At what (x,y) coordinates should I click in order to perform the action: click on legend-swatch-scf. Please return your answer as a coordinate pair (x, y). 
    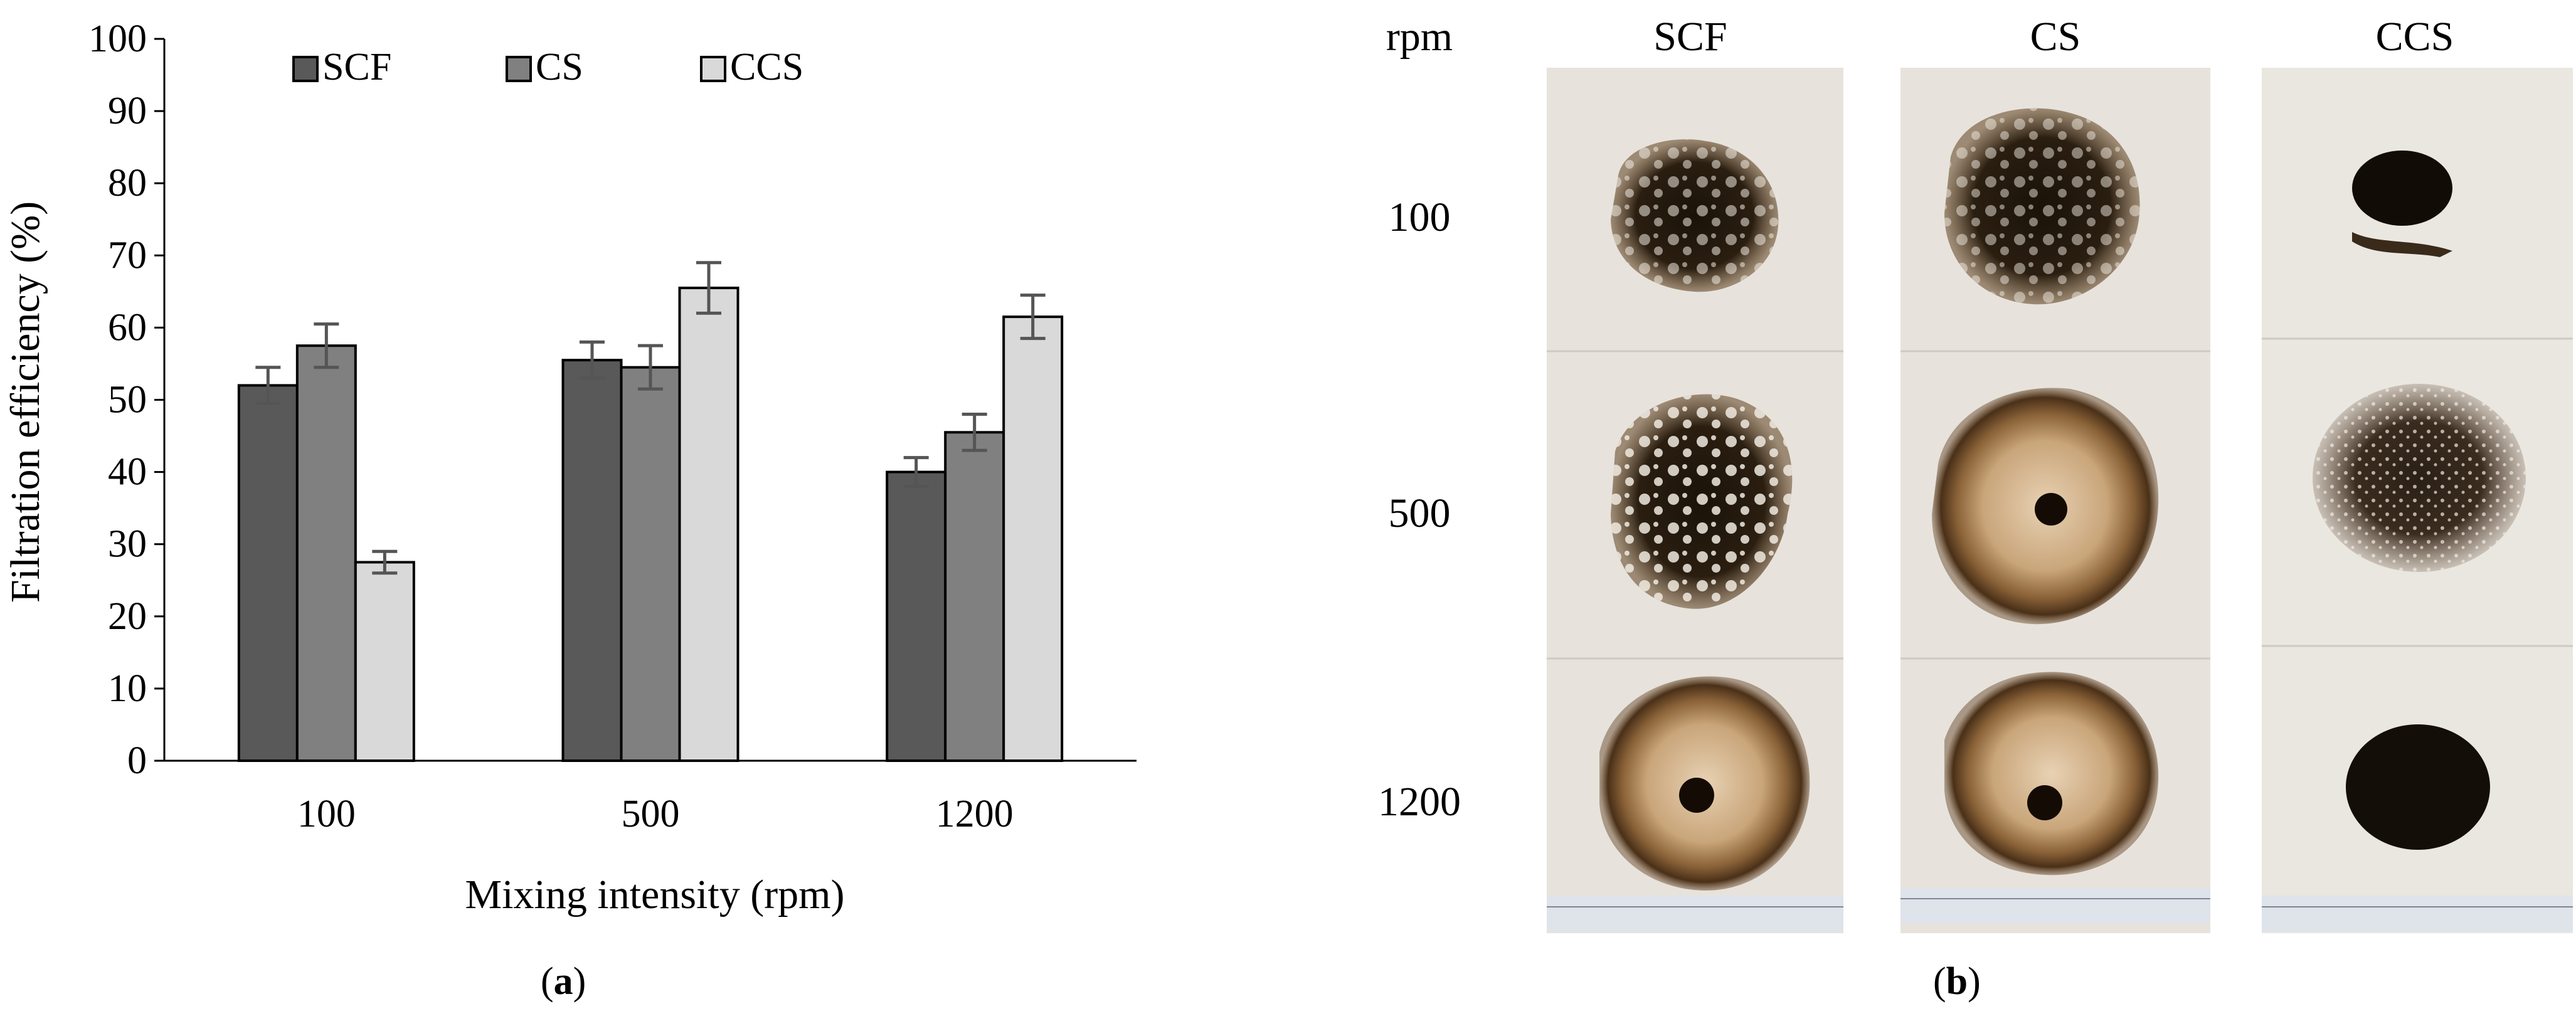
    Looking at the image, I should click on (305, 69).